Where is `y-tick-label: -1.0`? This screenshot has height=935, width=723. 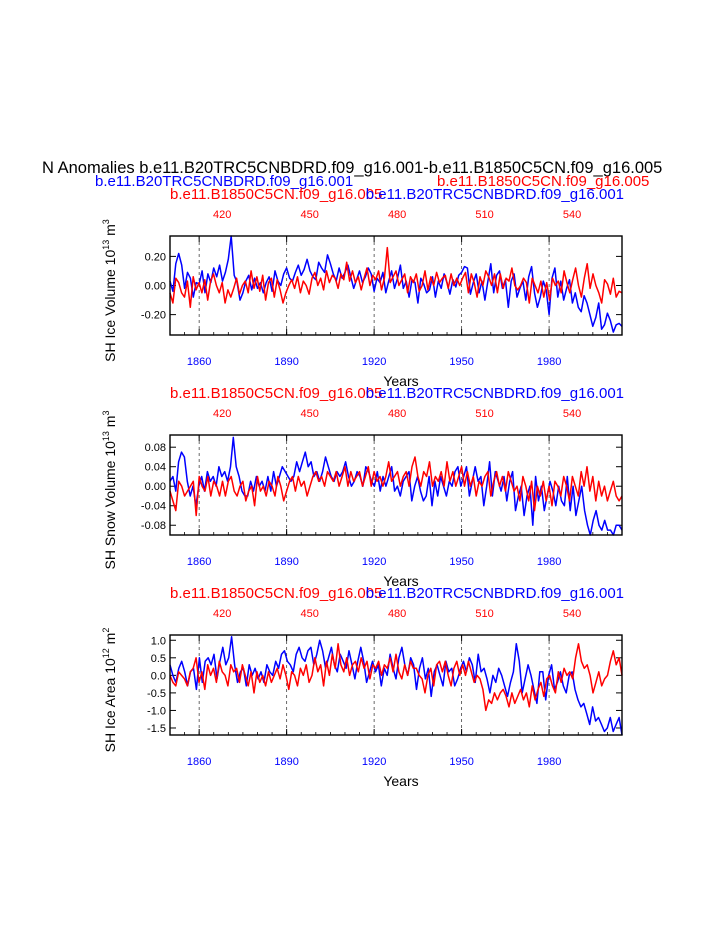
y-tick-label: -1.0 is located at coordinates (156, 711).